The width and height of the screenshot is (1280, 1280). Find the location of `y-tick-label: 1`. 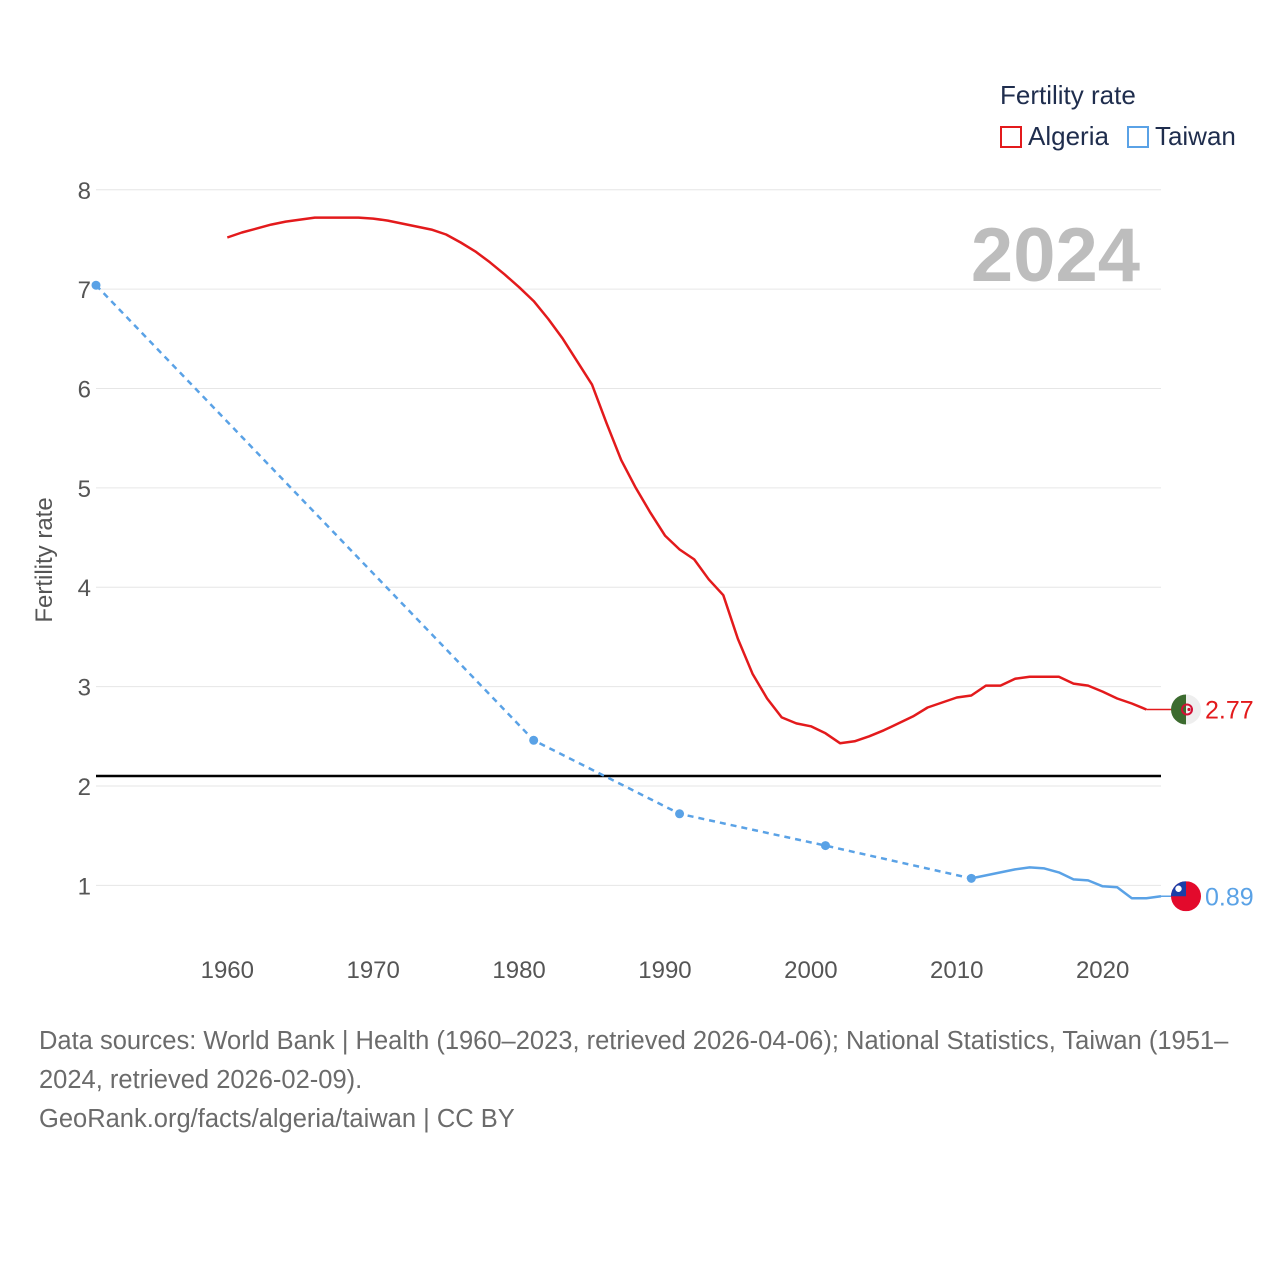

y-tick-label: 1 is located at coordinates (84, 886).